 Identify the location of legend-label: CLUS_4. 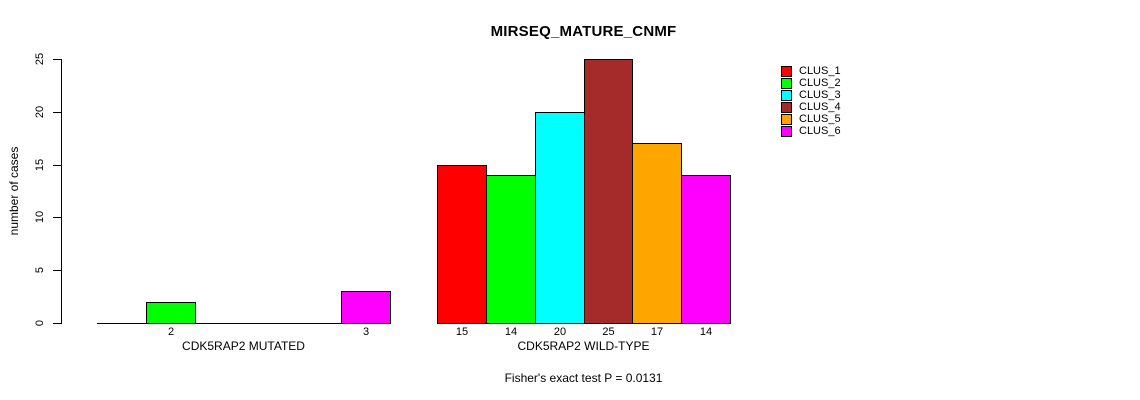
(820, 107).